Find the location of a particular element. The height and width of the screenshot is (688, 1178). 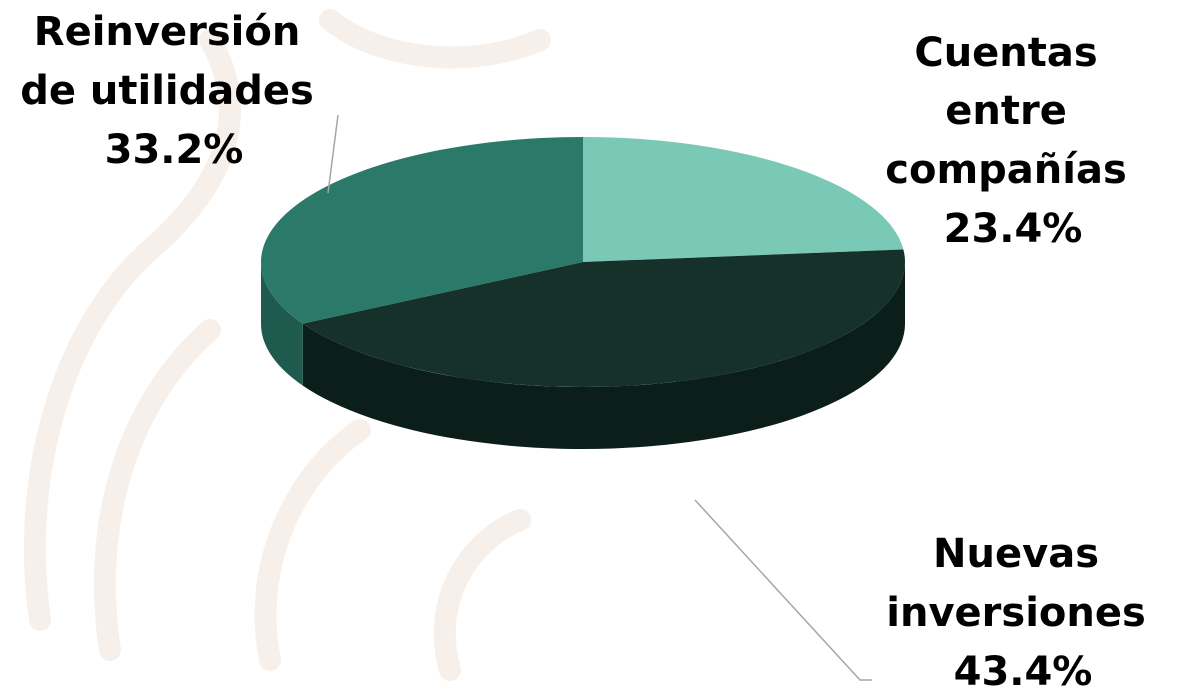

label-line: Cuentas entre compañías 23.4% is located at coordinates (1012, 141).